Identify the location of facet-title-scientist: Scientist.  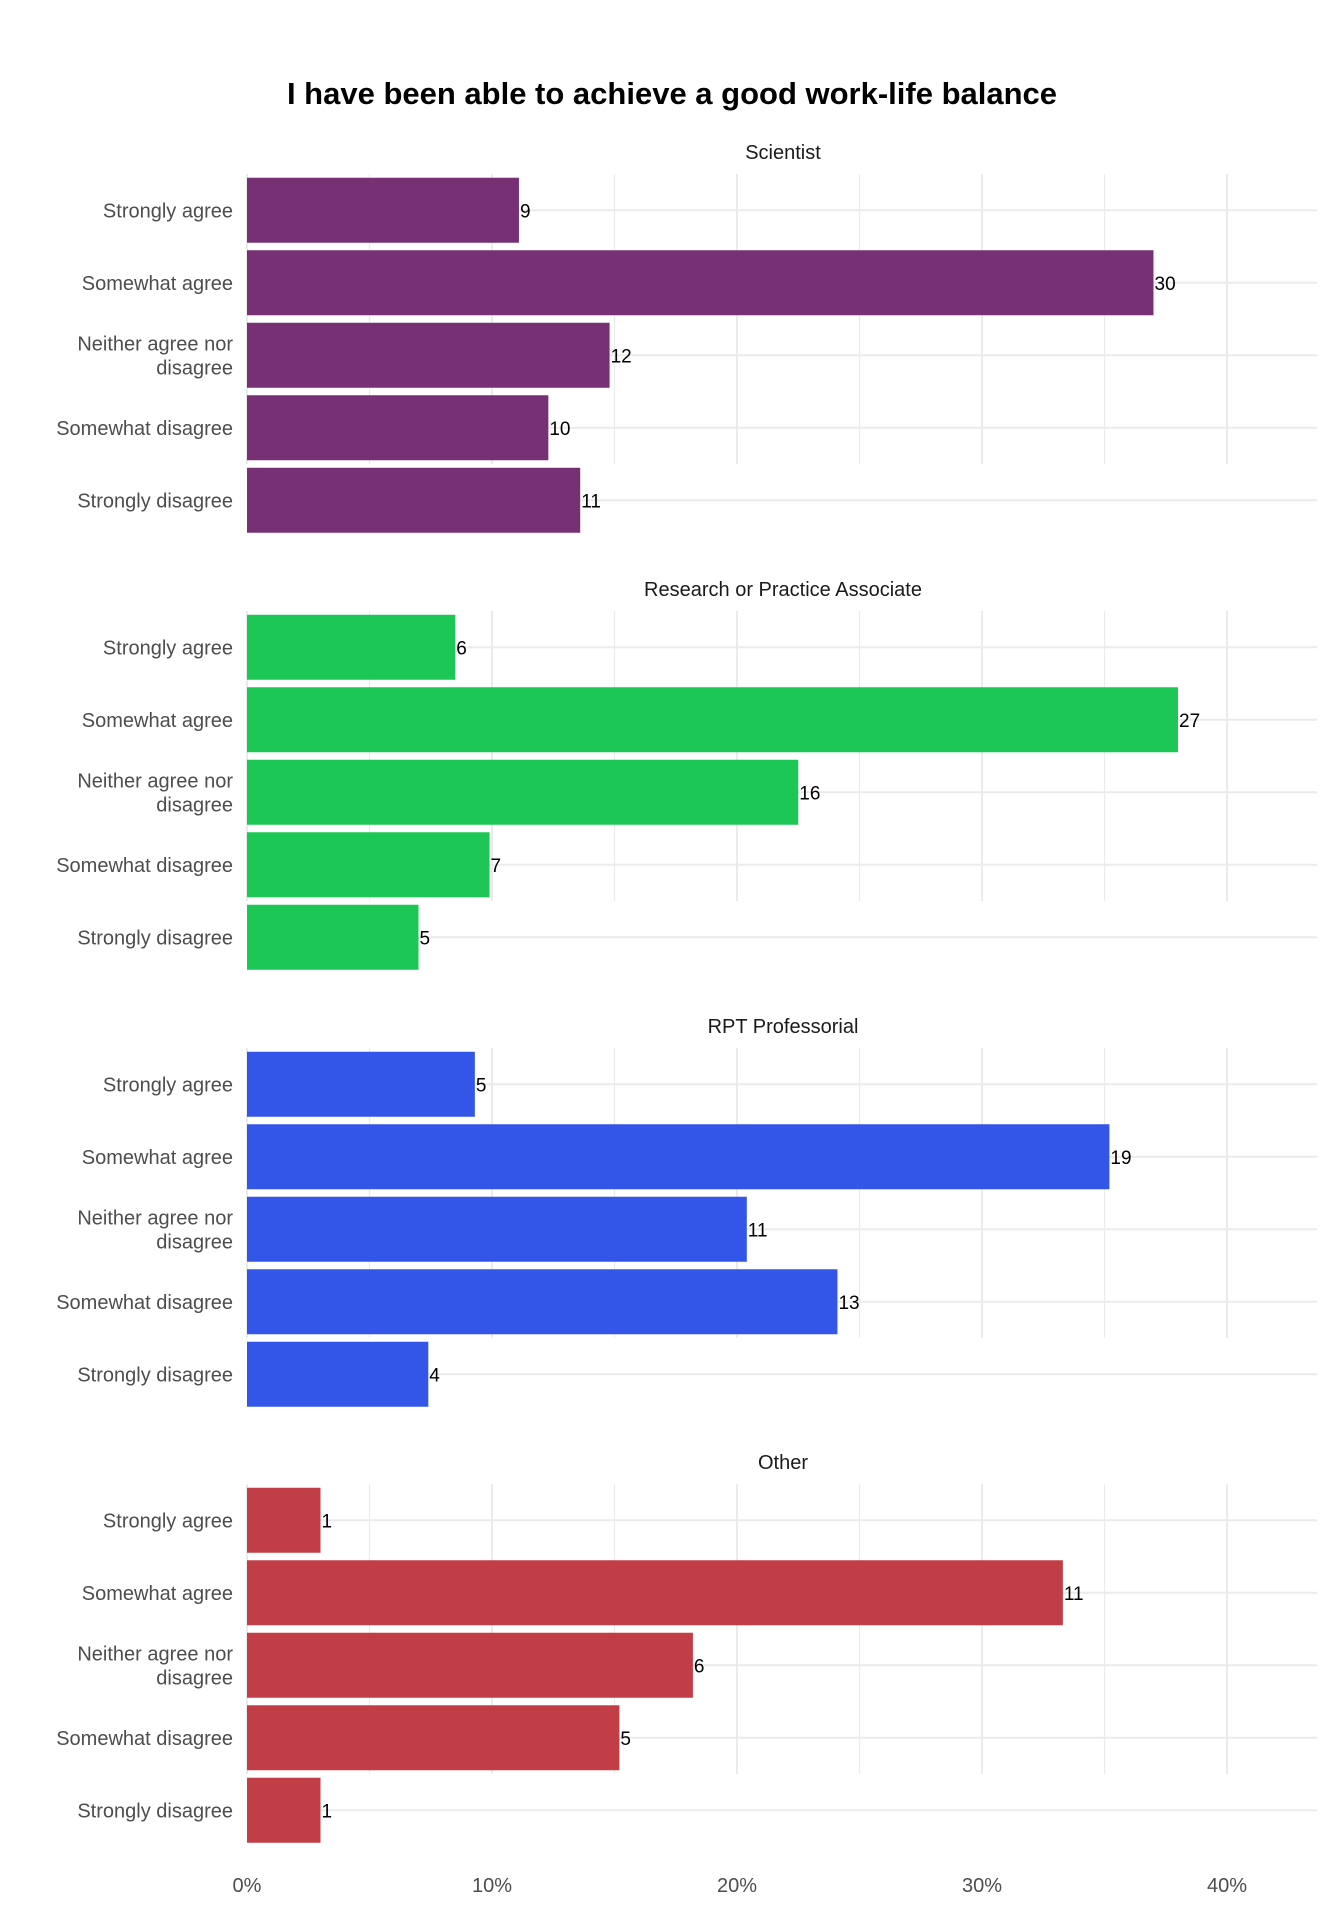
(783, 153).